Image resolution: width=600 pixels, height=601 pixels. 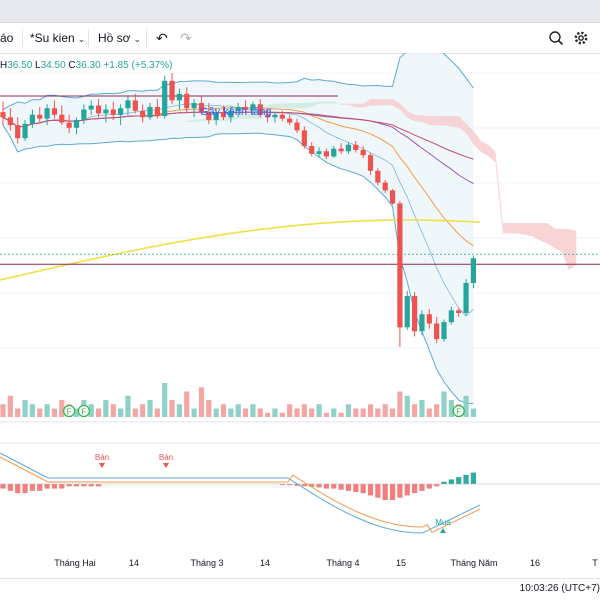 I want to click on redo-icon: ↷, so click(x=186, y=38).